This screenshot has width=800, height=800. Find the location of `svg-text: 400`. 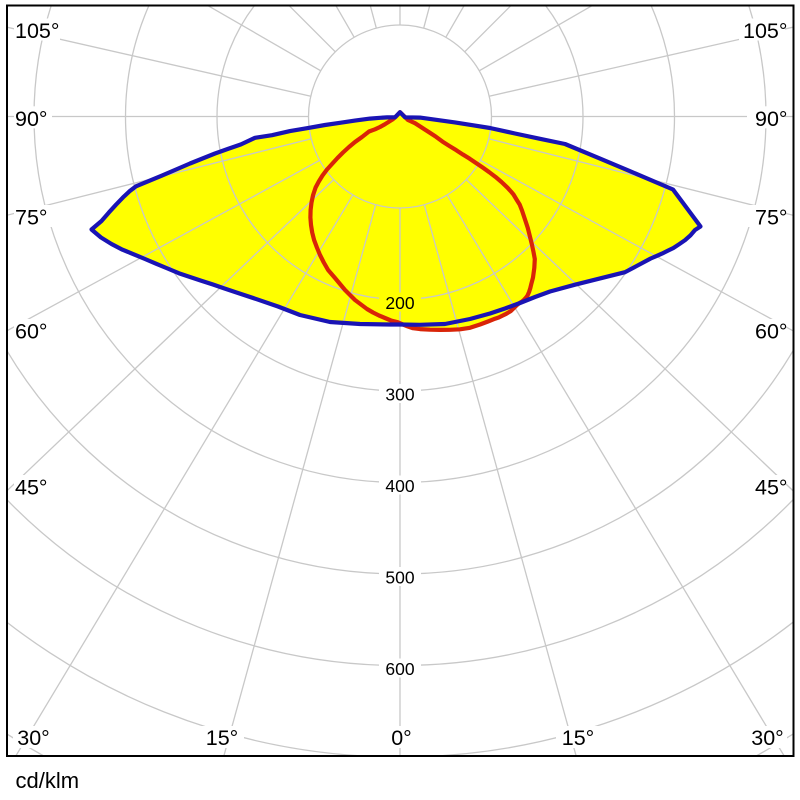

svg-text: 400 is located at coordinates (399, 486).